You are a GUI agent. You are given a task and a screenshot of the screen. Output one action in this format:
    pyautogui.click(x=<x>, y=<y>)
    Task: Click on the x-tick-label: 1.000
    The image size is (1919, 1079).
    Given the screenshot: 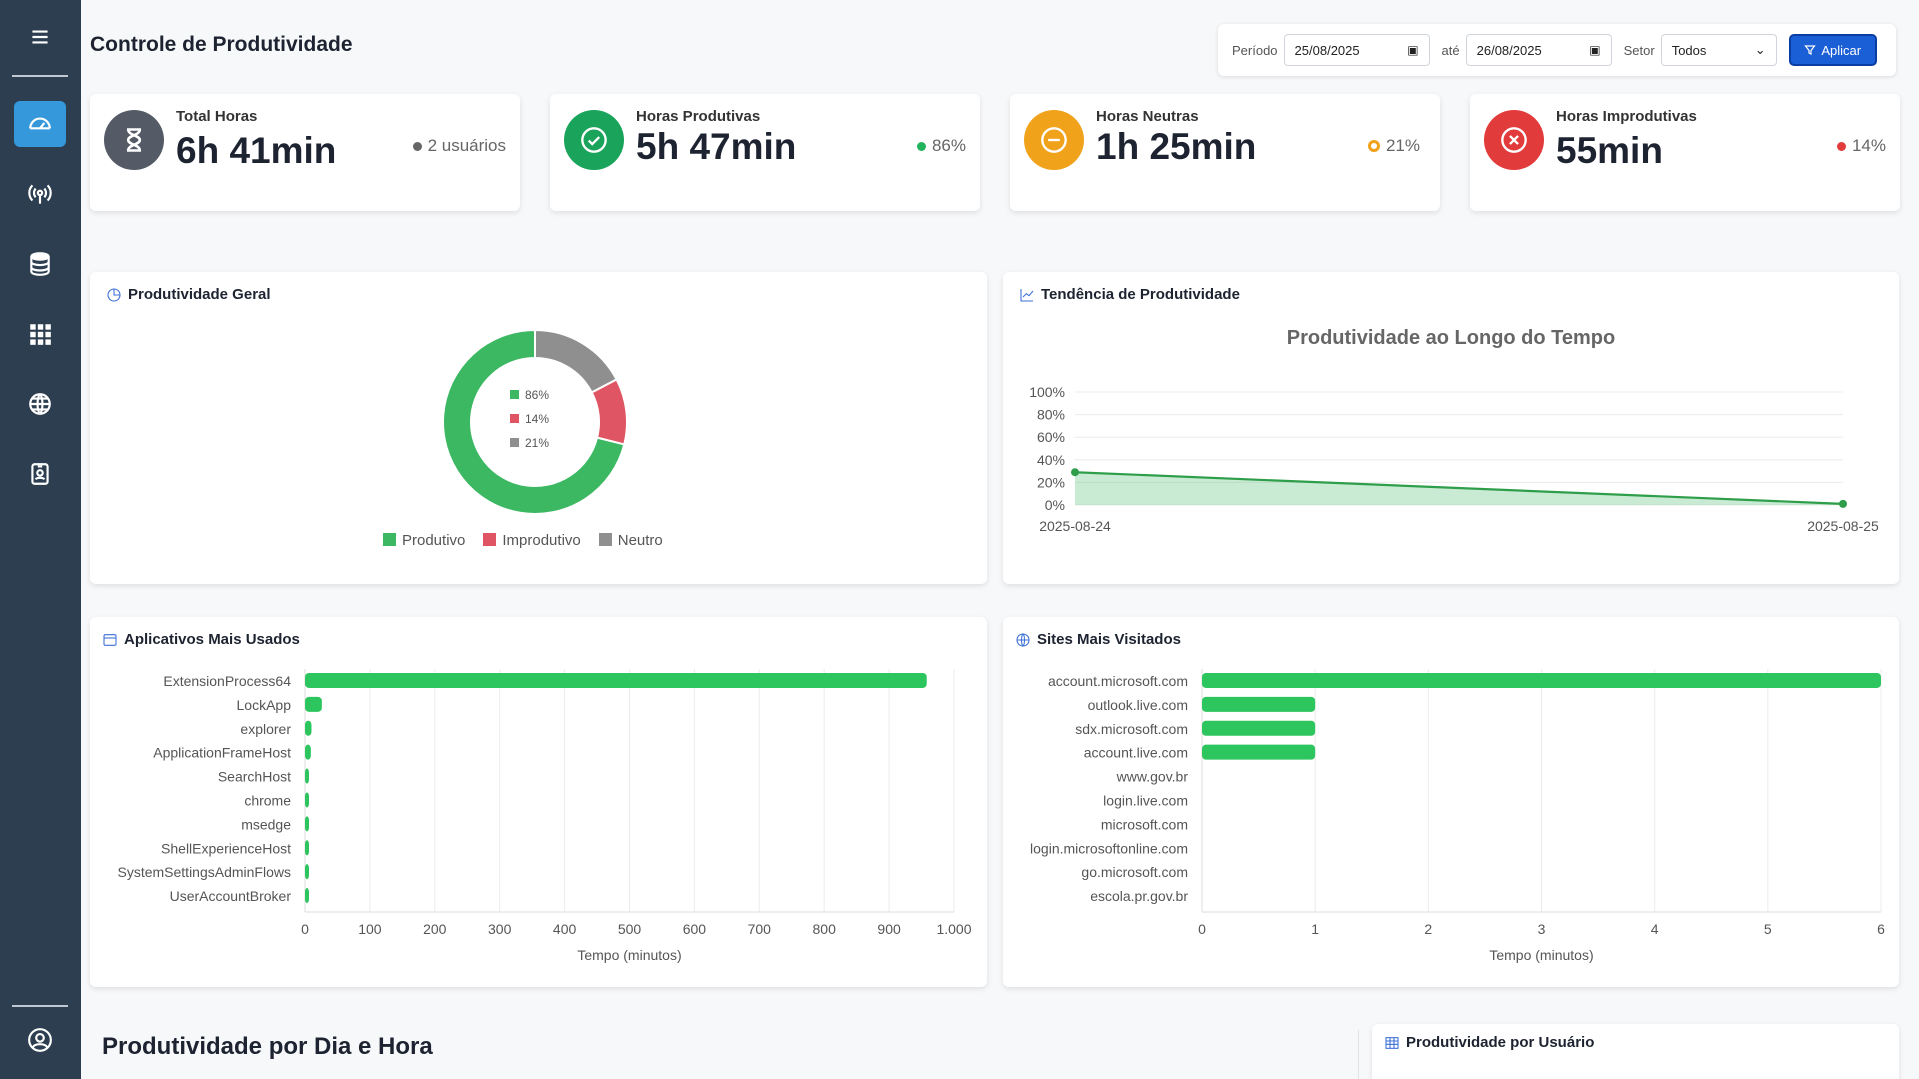 What is the action you would take?
    pyautogui.click(x=953, y=929)
    